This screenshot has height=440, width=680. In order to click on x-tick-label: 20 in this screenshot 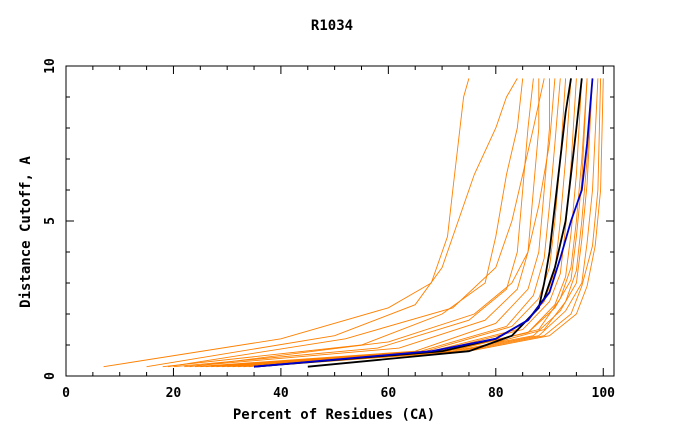, I will do `click(174, 393)`.